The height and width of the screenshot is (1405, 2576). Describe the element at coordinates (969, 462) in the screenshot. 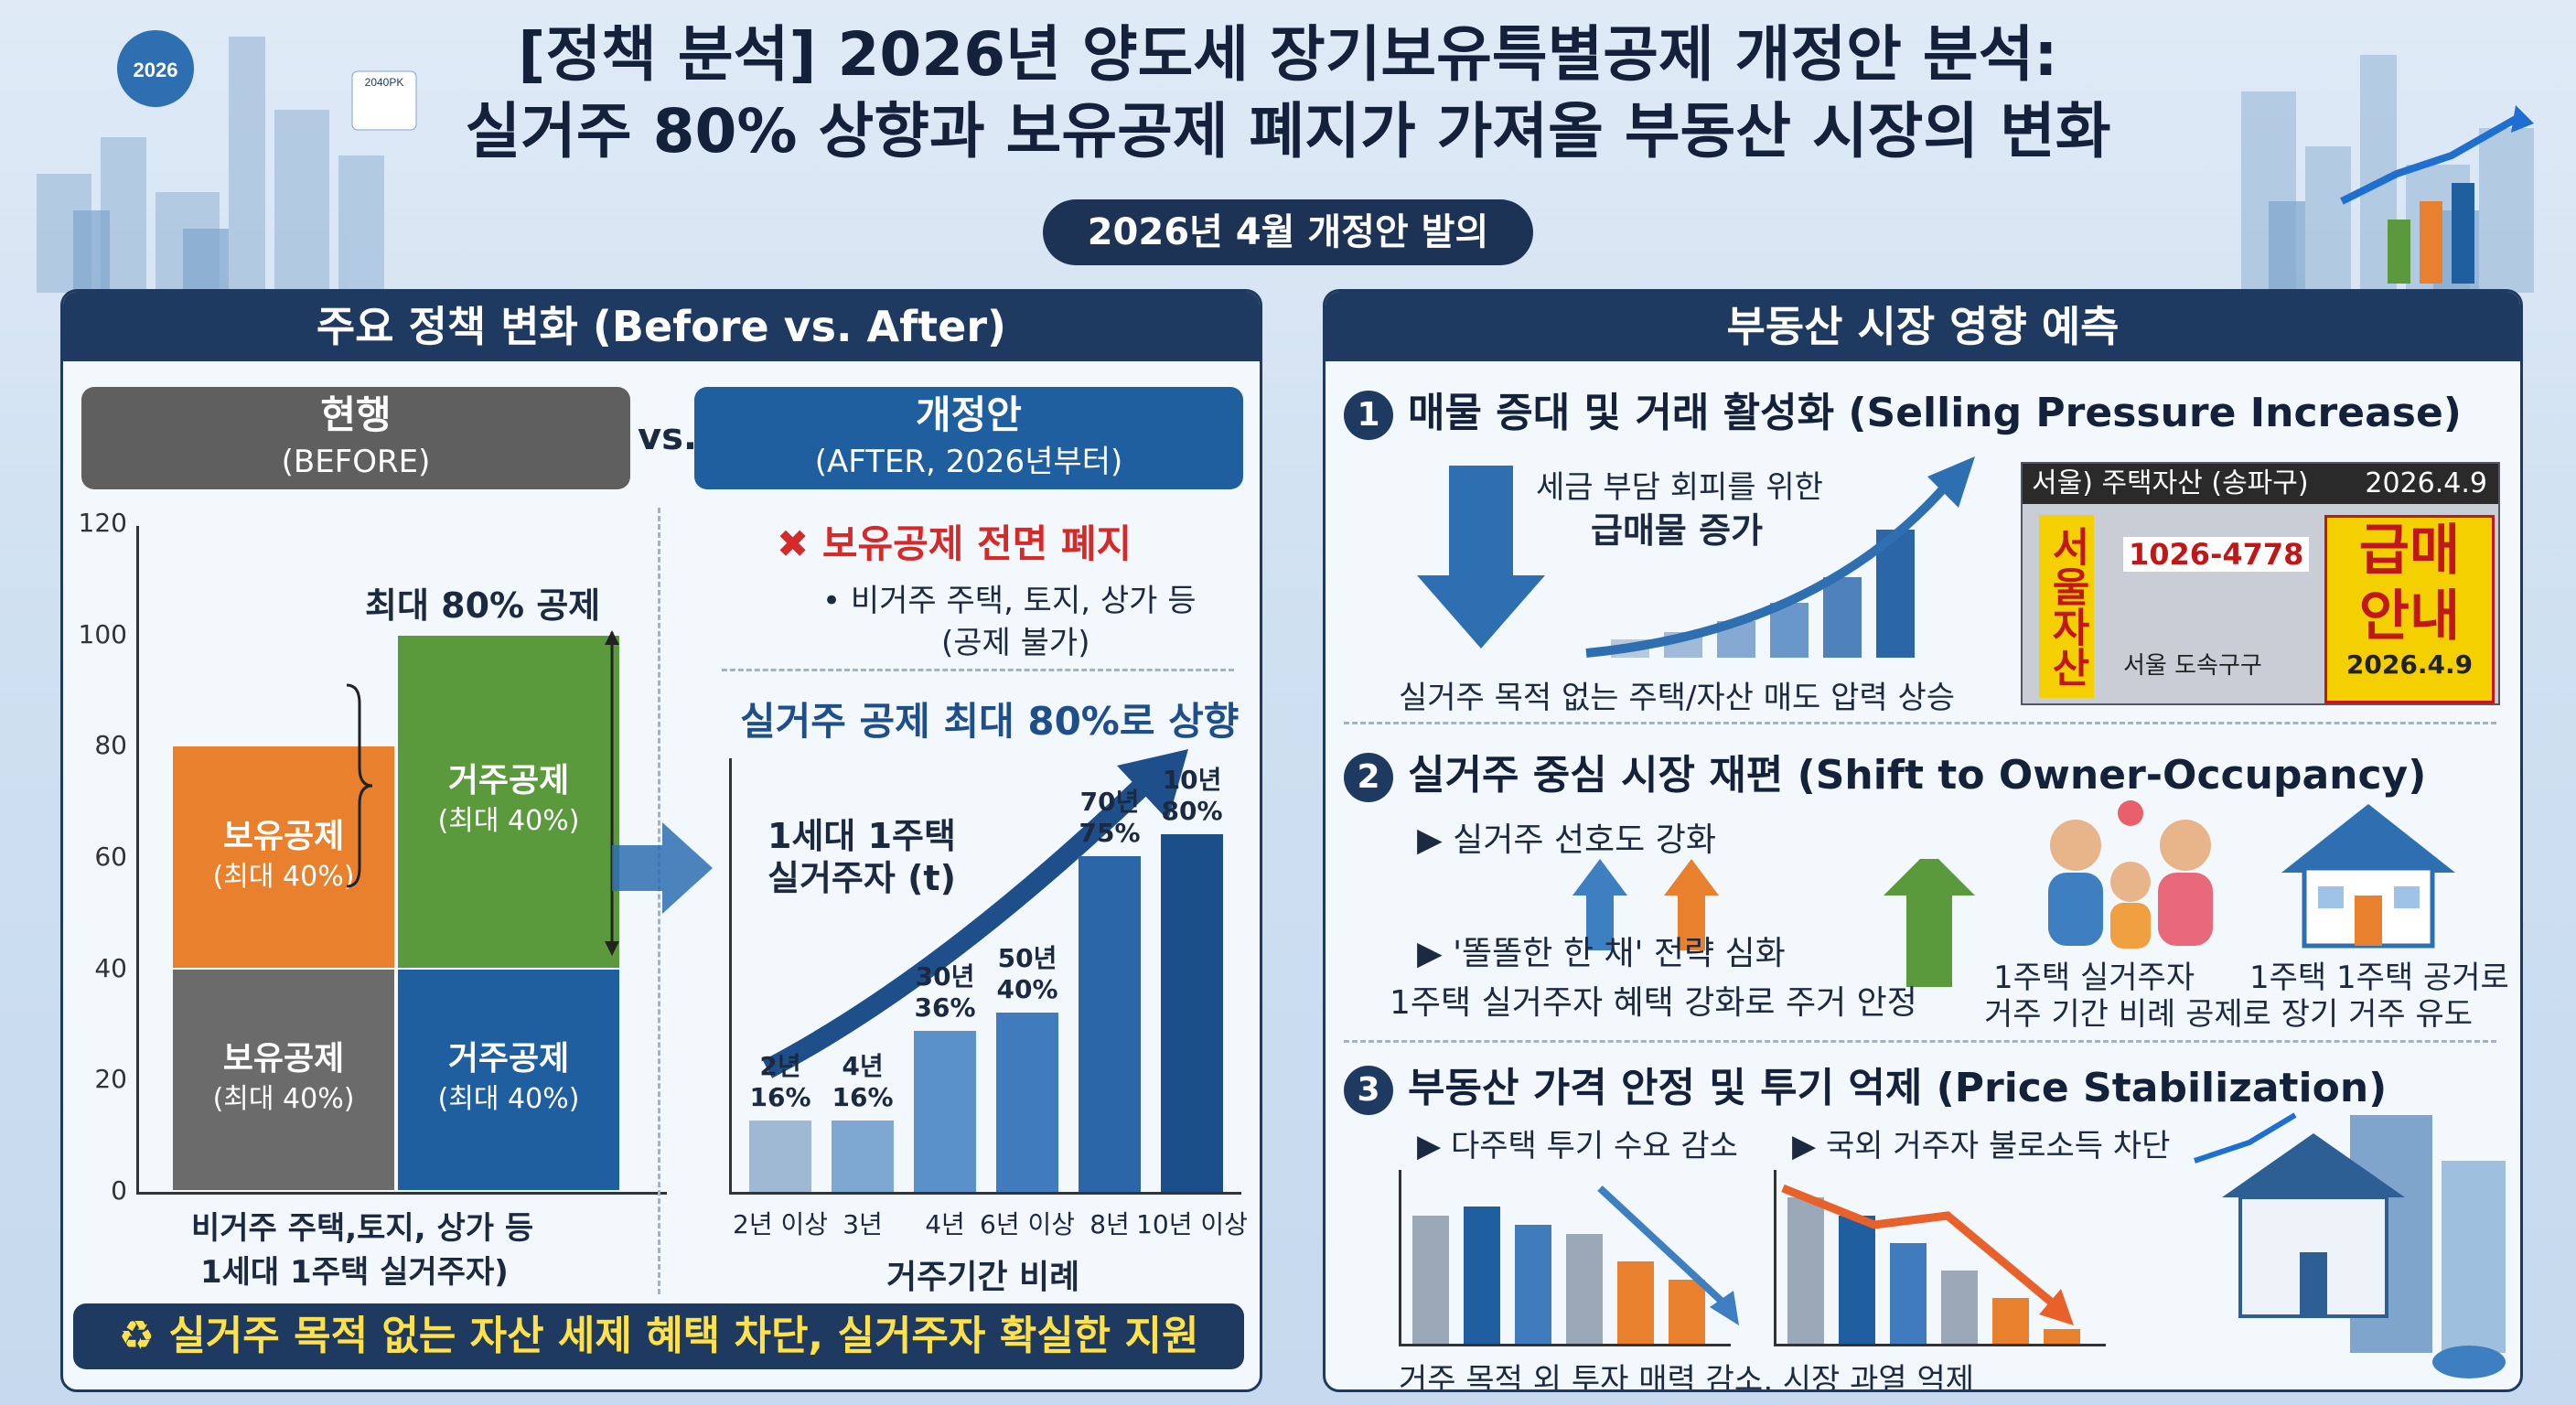

I see `after-sub: (AFTER, 2026년부터)` at that location.